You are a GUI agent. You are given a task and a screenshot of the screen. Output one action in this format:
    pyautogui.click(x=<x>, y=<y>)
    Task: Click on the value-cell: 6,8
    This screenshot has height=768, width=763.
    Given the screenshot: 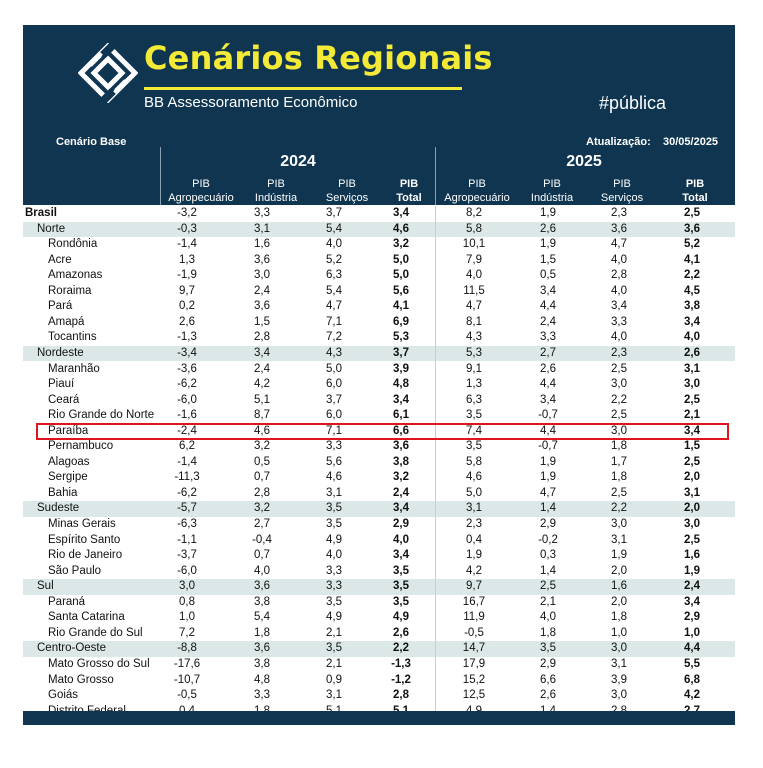 What is the action you would take?
    pyautogui.click(x=692, y=679)
    